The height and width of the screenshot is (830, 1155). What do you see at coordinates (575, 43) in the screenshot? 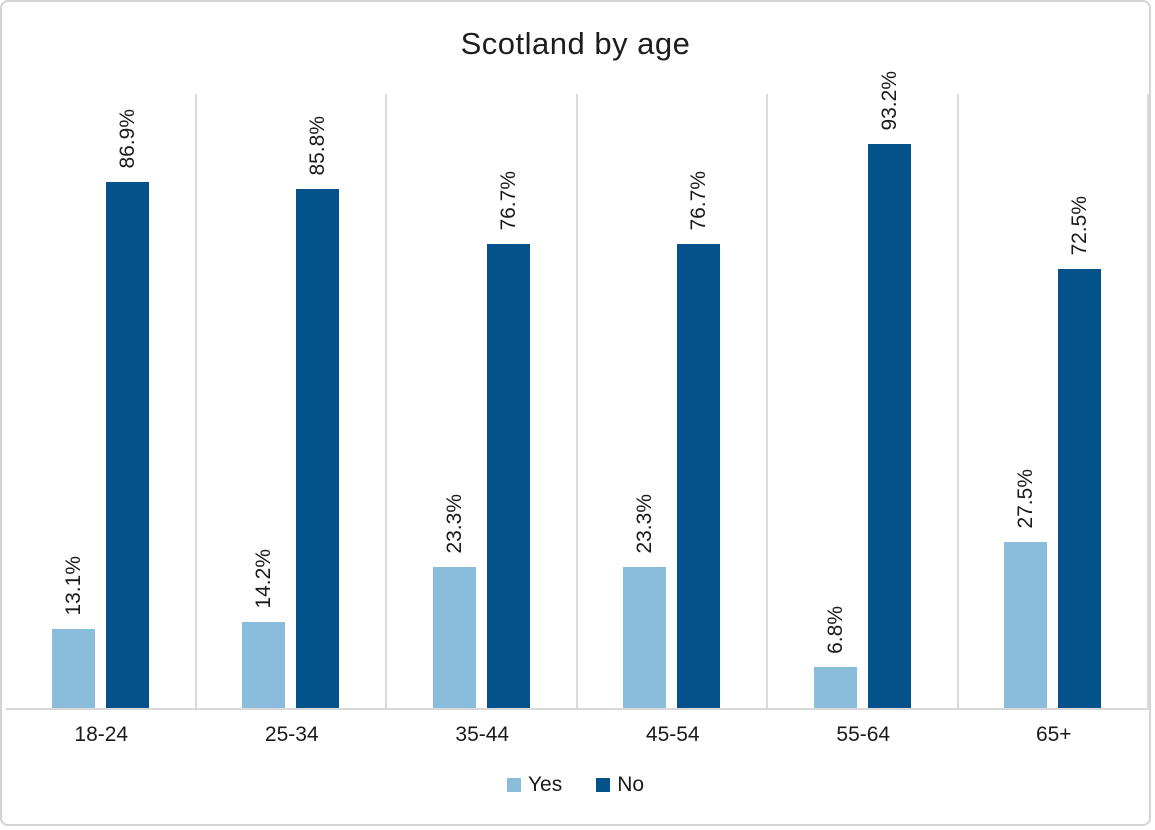
I see `chart-title: Scotland by age` at bounding box center [575, 43].